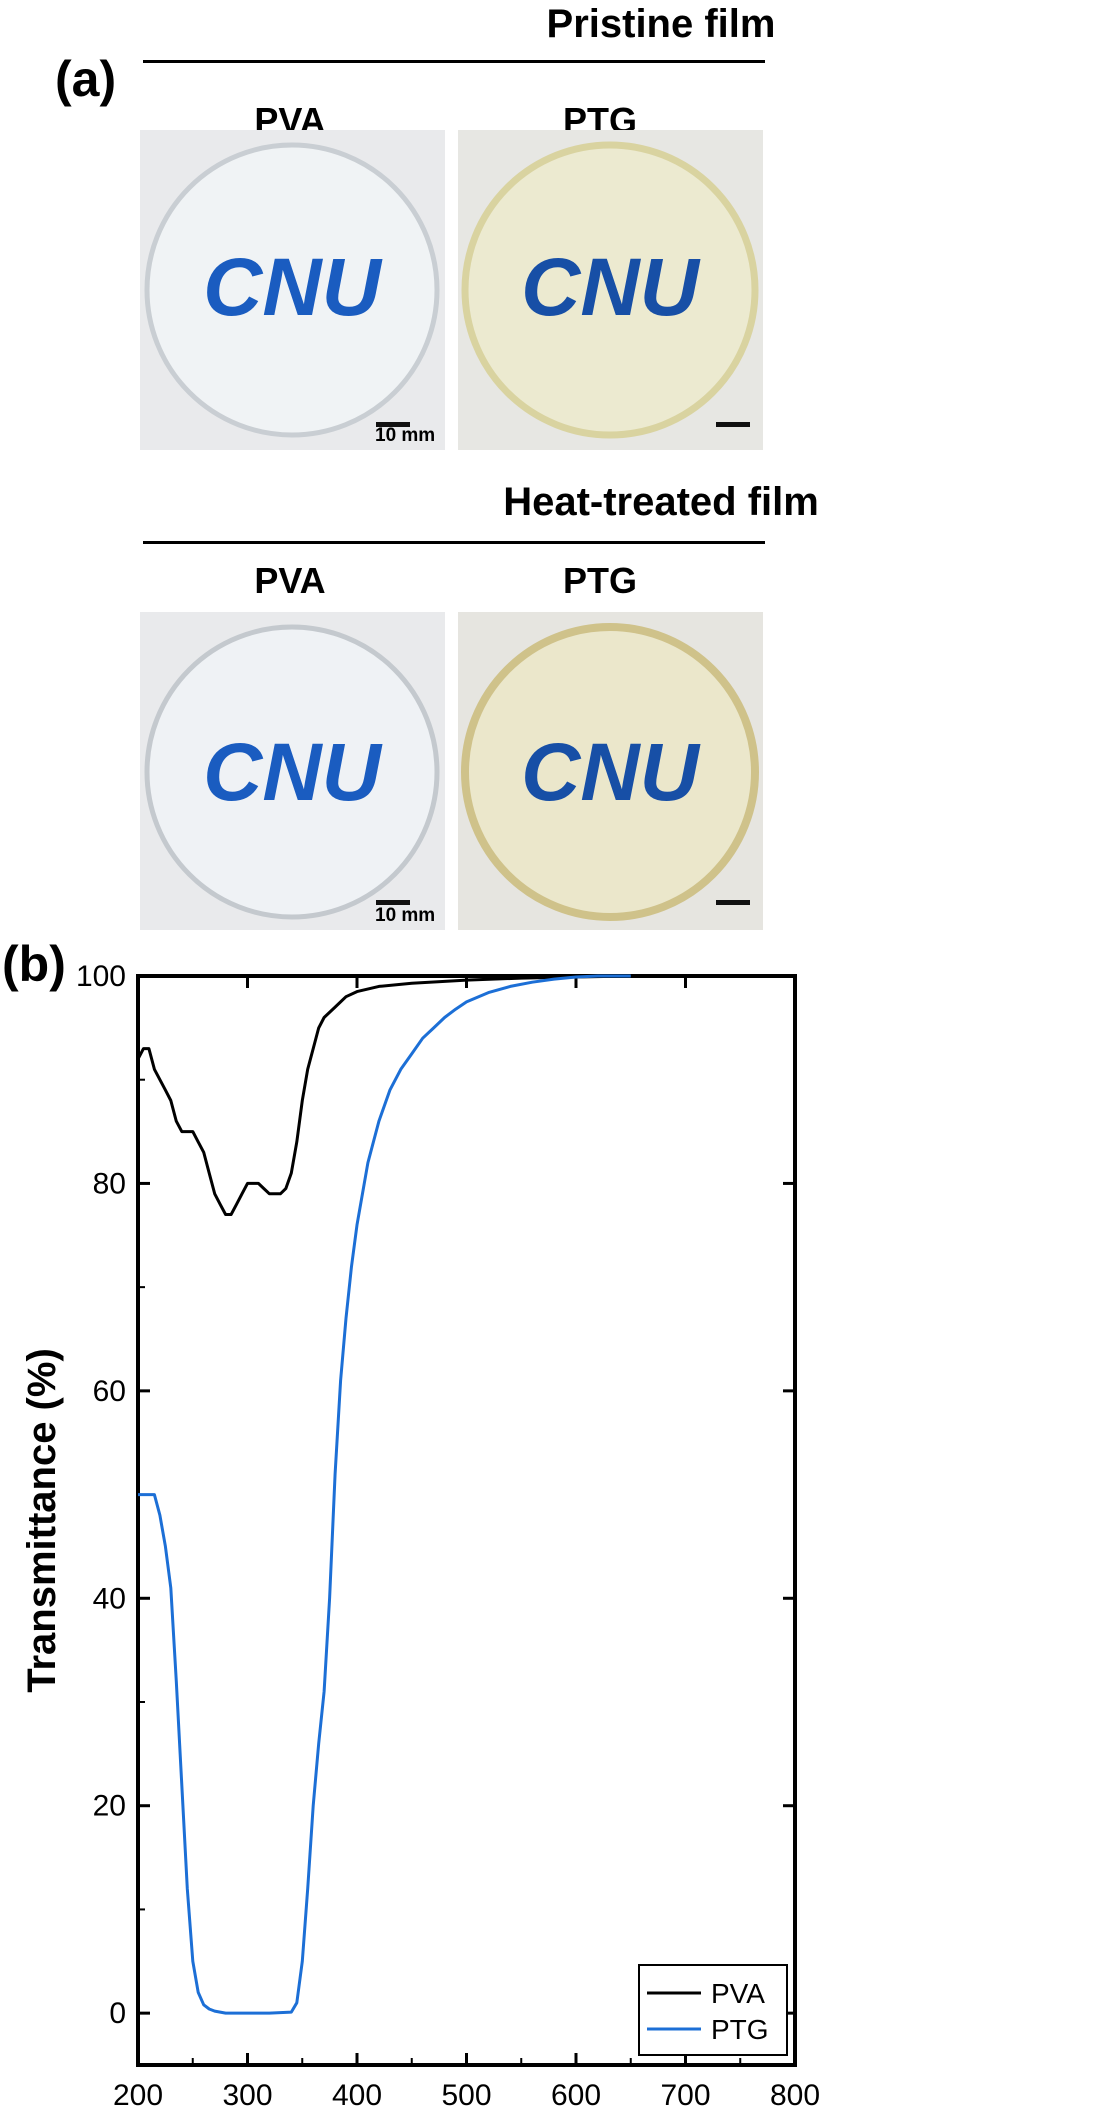 This screenshot has height=2111, width=1102. What do you see at coordinates (661, 24) in the screenshot?
I see `section-title-pristine: Pristine film` at bounding box center [661, 24].